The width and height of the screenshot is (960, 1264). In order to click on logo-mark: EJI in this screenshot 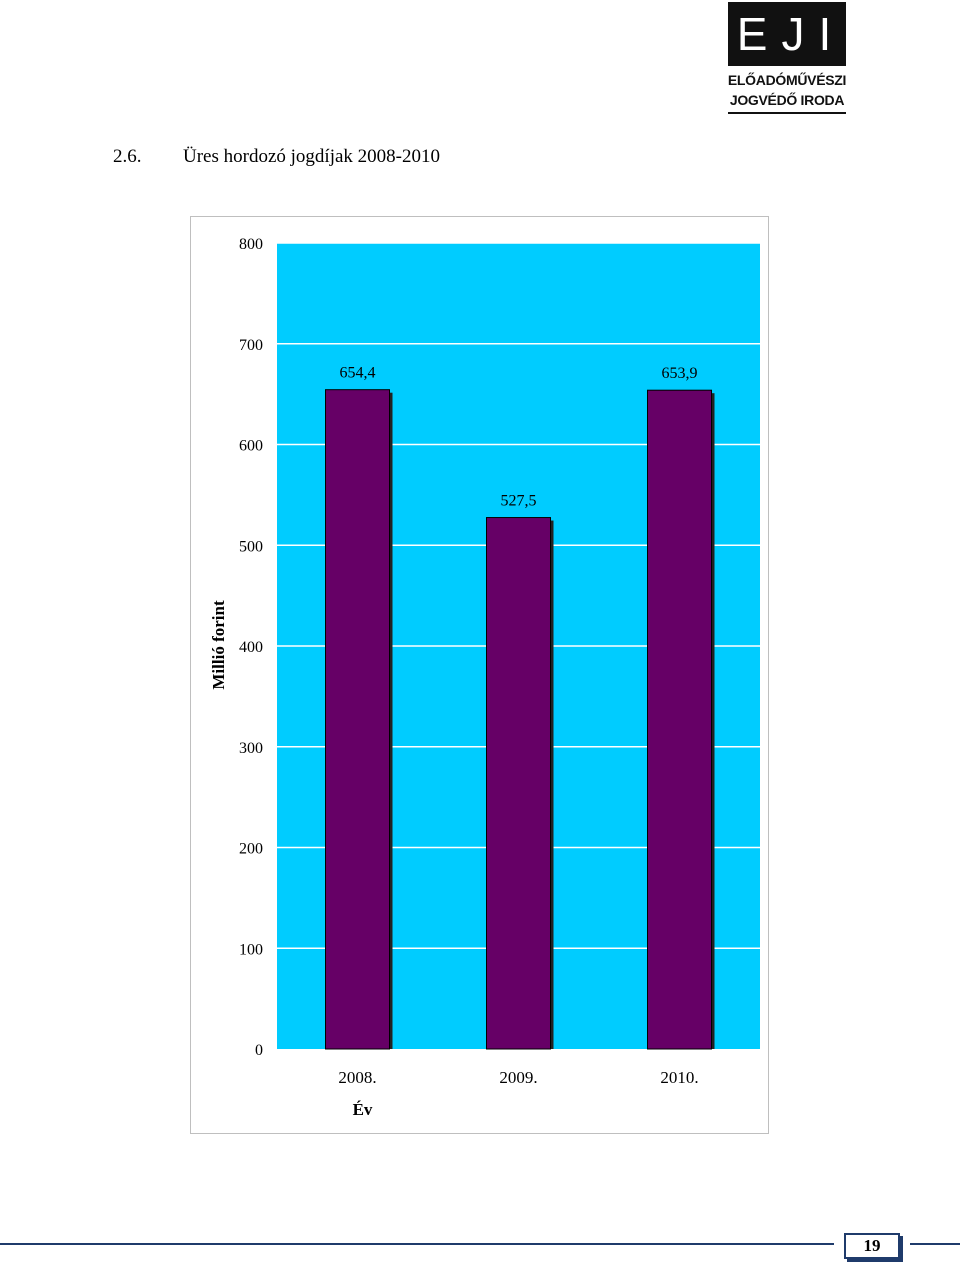, I will do `click(787, 34)`.